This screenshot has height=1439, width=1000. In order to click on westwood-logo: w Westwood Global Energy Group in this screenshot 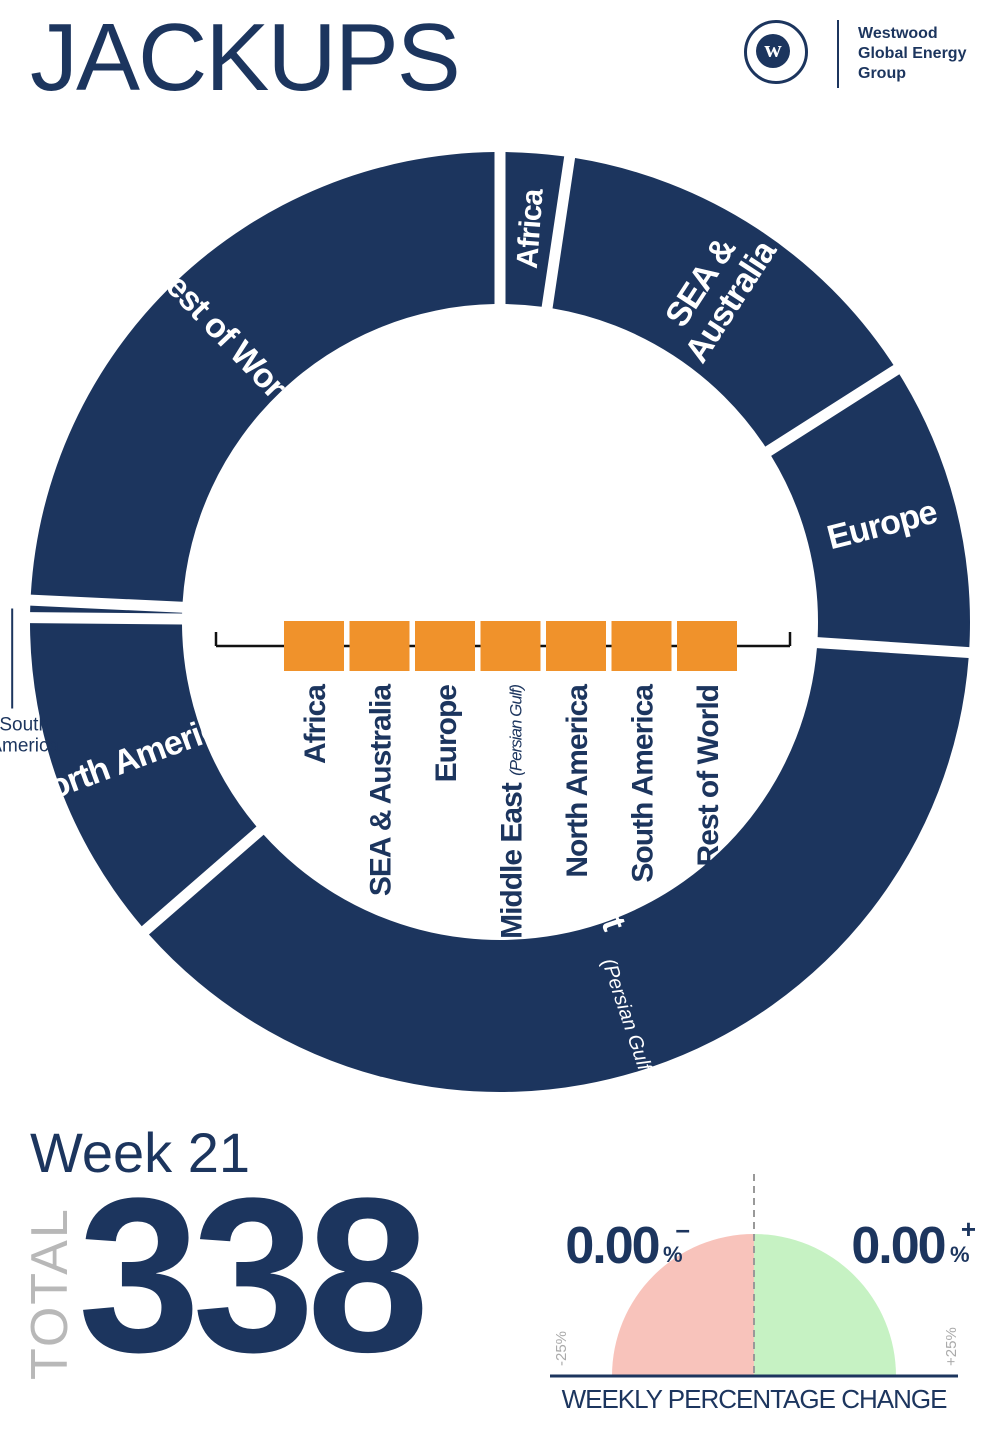, I will do `click(864, 55)`.